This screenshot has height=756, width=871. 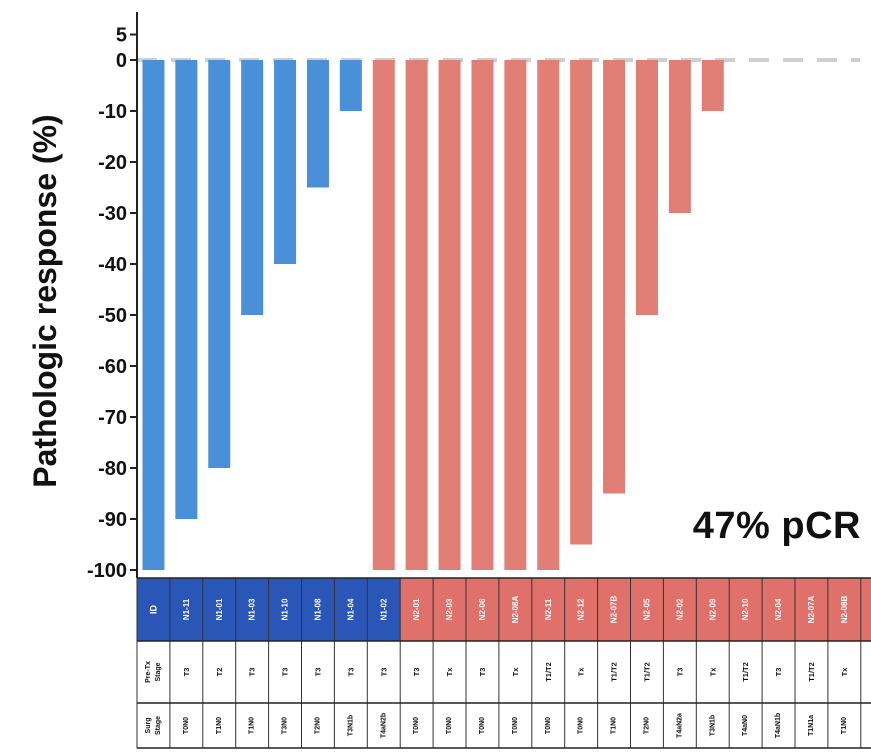 I want to click on y-tick-label: -90, so click(x=112, y=520).